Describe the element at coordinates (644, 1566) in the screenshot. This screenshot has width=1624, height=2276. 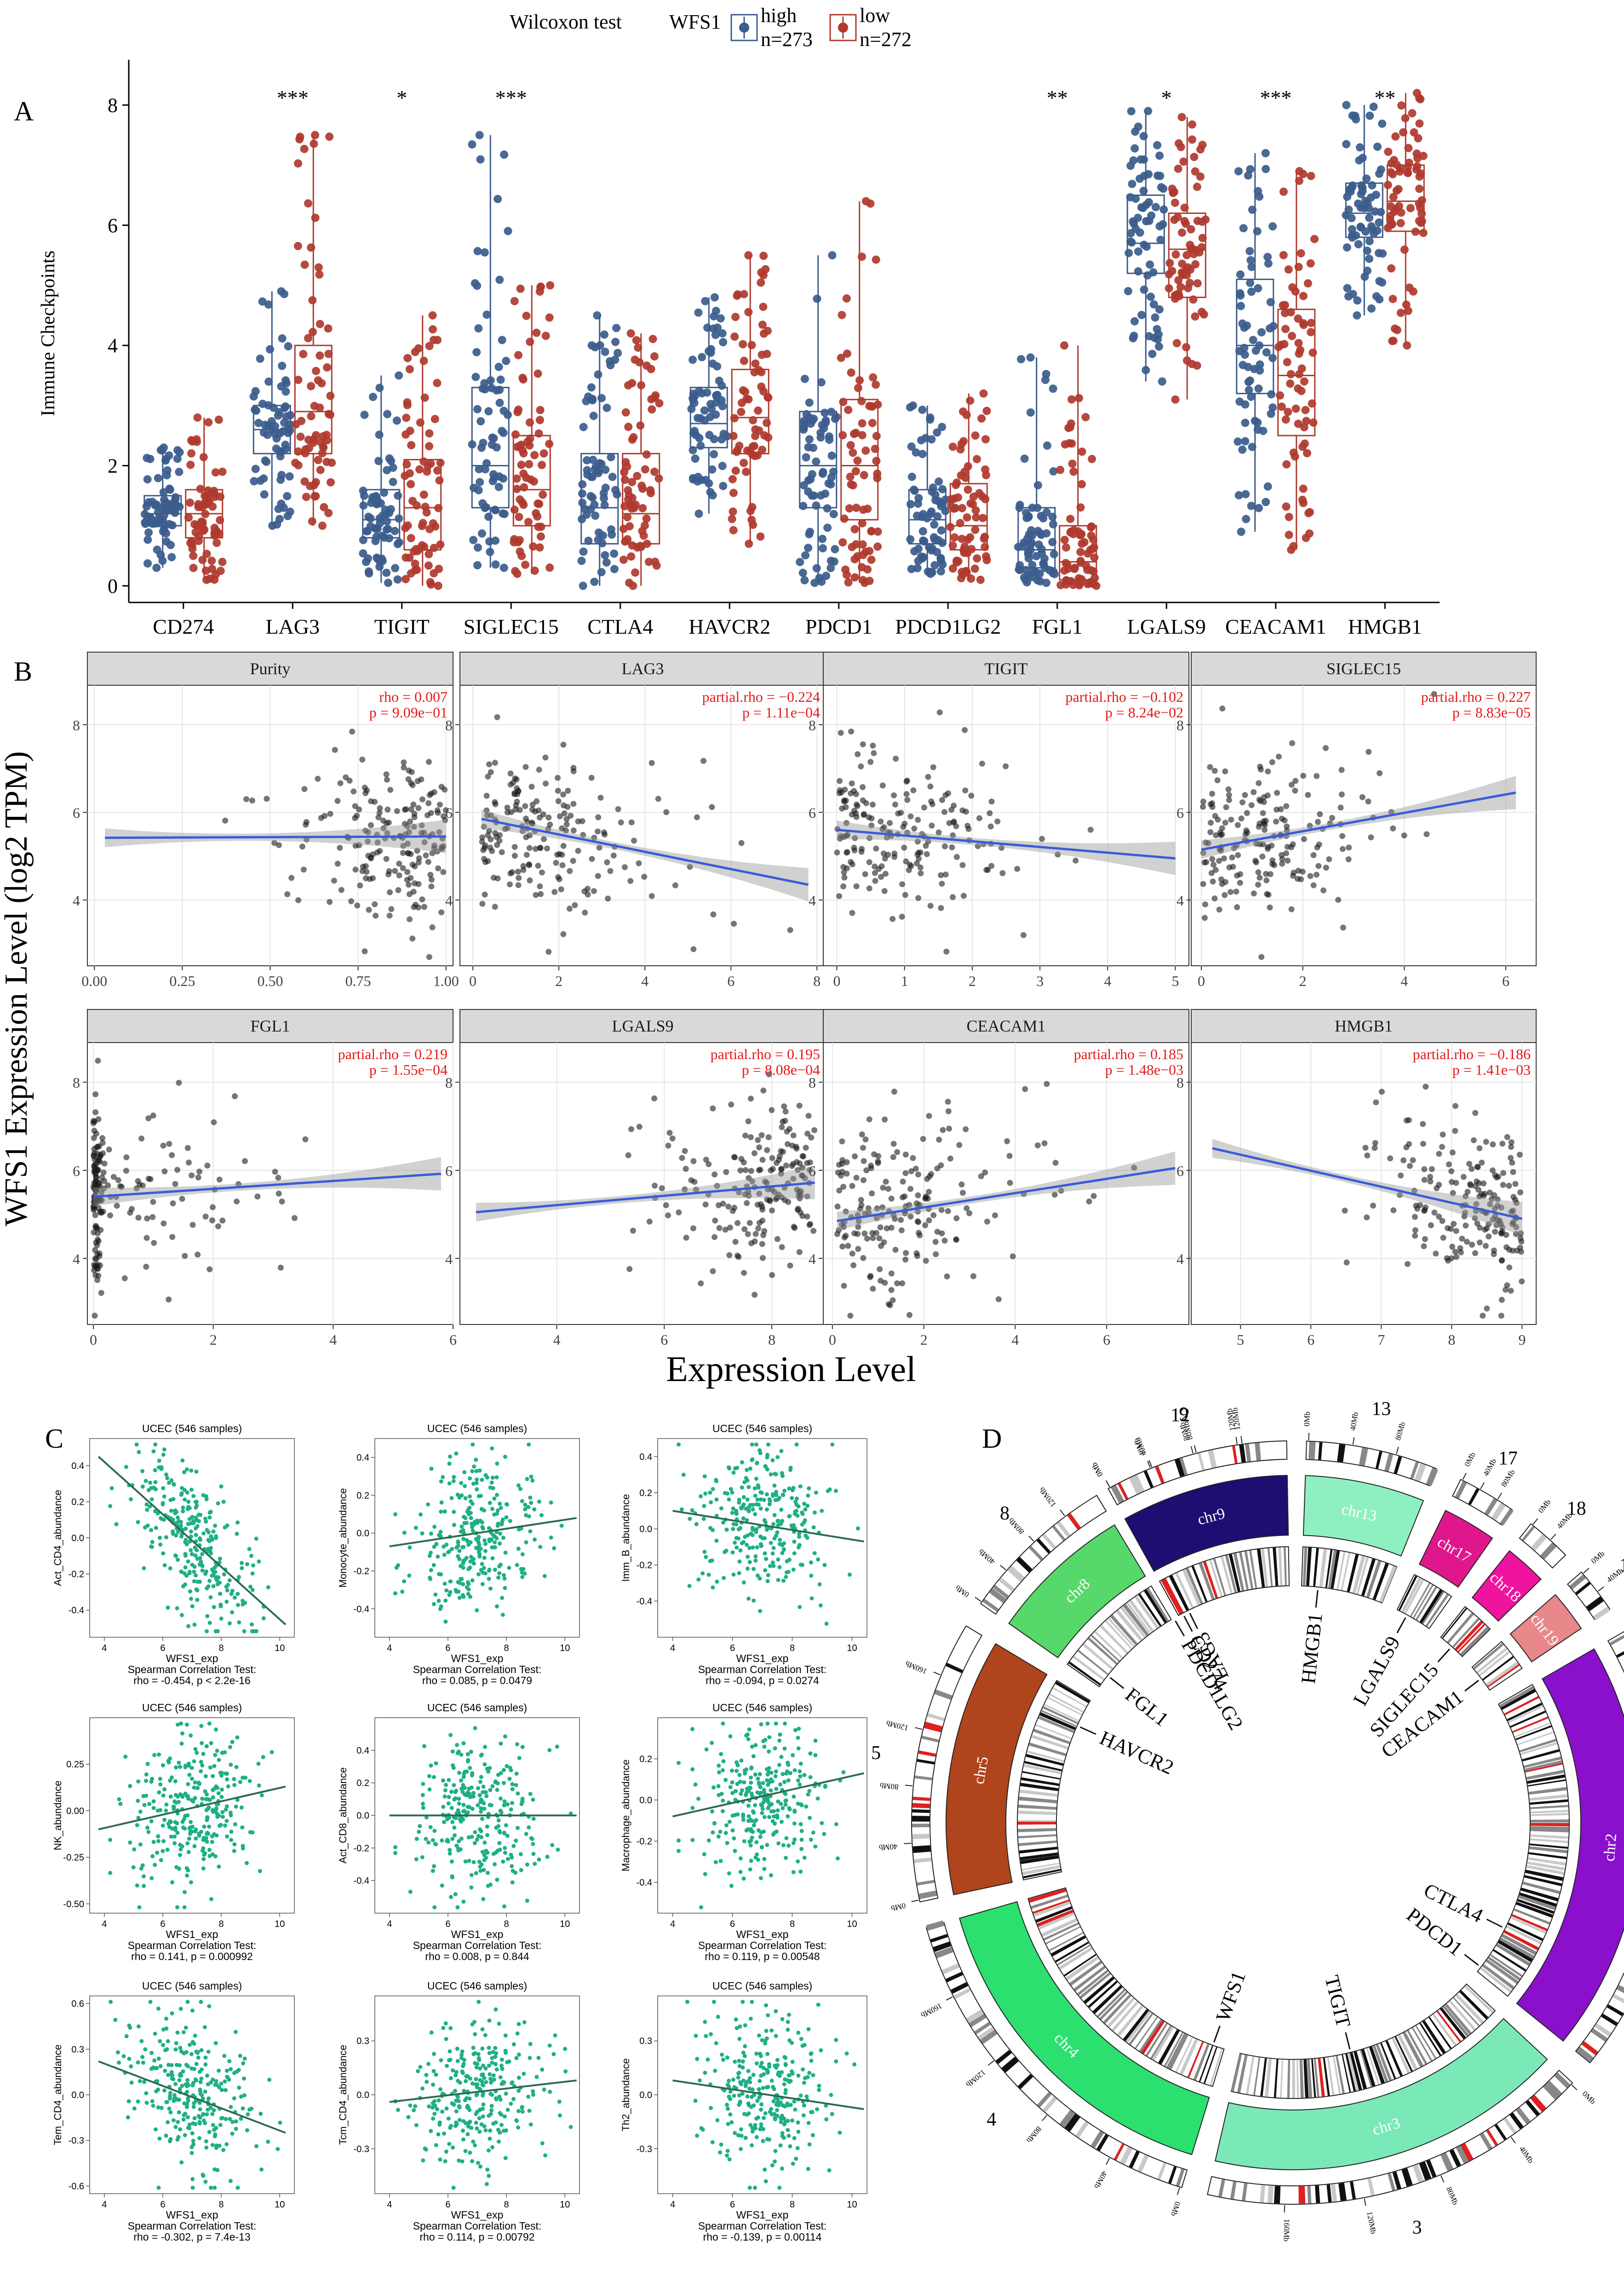
I see `y-tick-label: -0.2` at that location.